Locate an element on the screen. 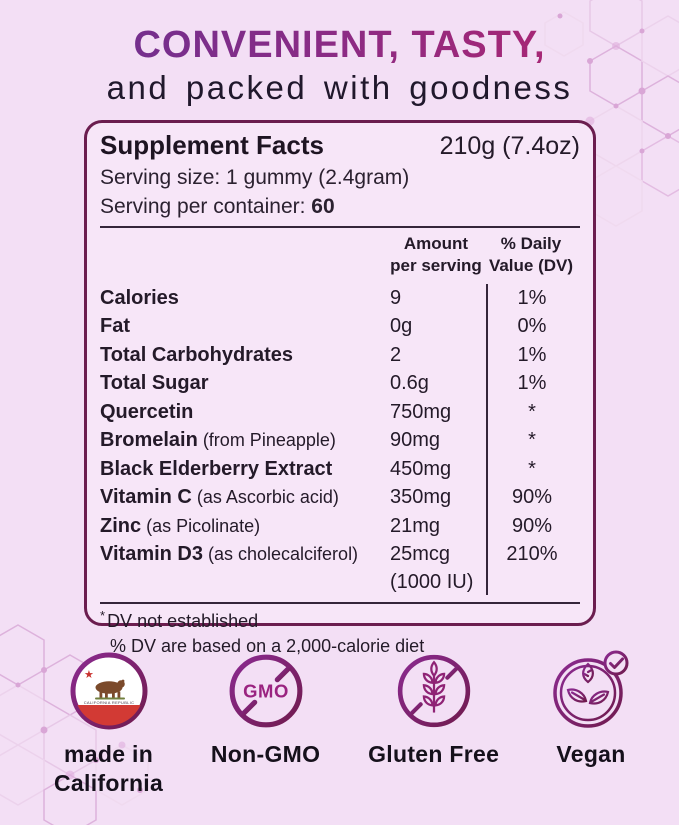  row-fat-dv: 0% is located at coordinates (531, 327).